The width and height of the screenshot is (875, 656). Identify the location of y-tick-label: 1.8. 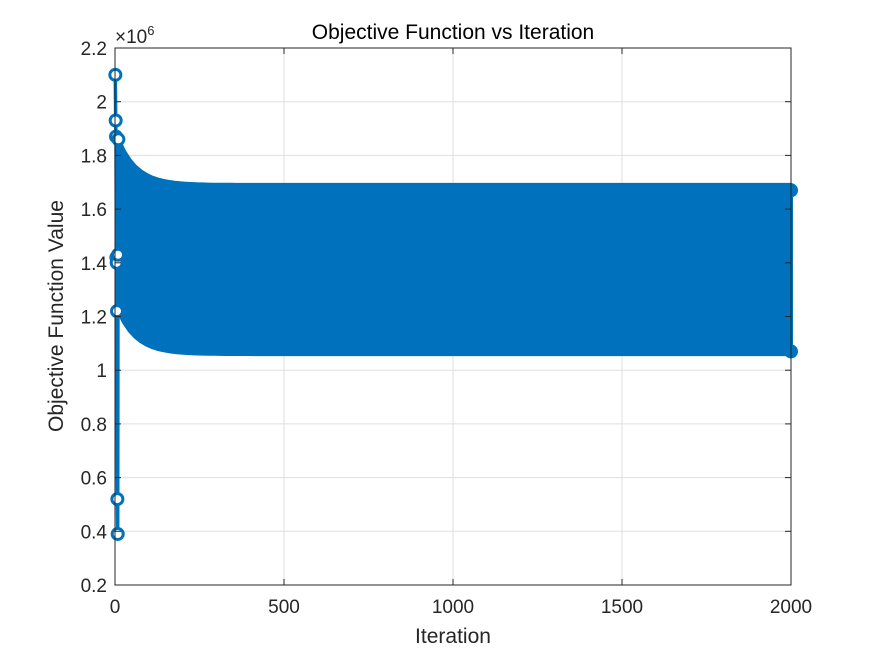
(94, 156).